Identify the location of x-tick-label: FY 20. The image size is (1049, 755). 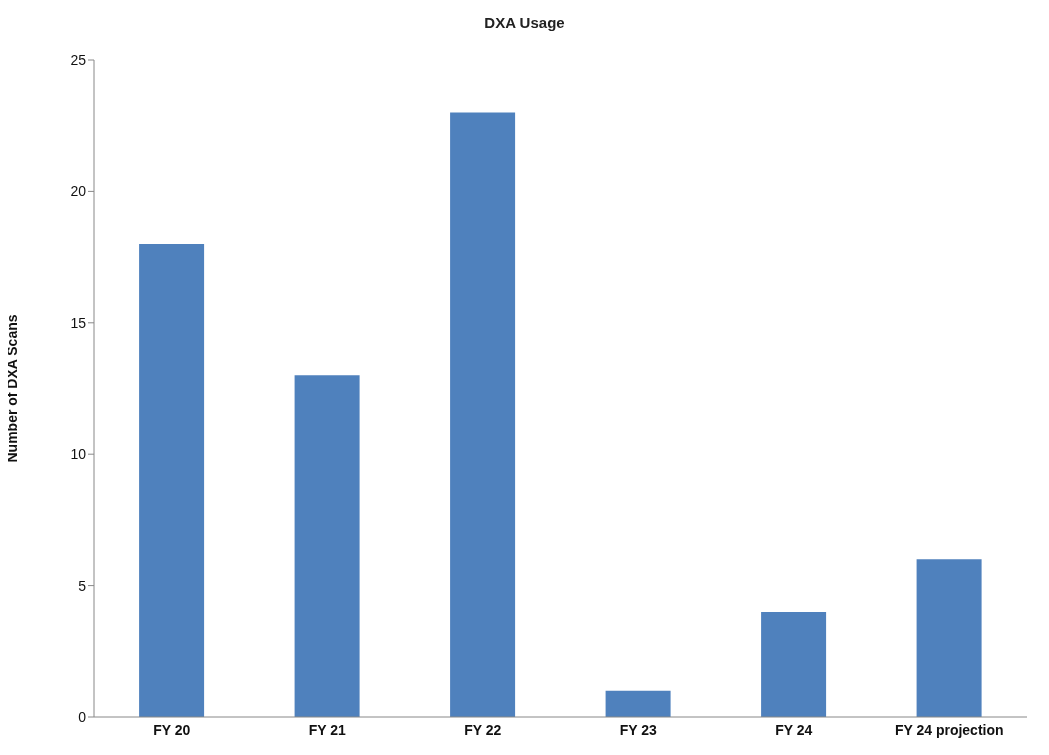
(172, 729).